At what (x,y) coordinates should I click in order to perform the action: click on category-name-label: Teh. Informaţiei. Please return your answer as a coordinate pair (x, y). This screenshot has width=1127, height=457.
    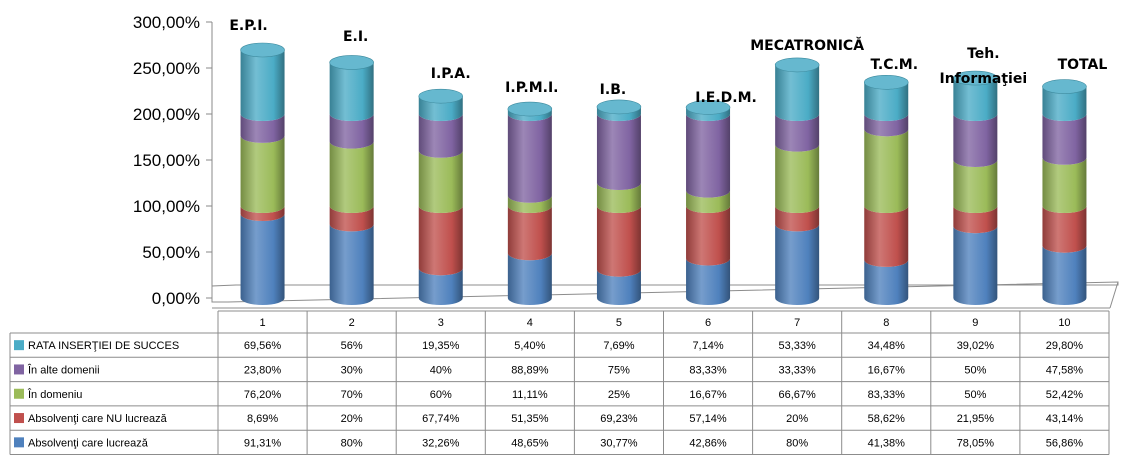
    Looking at the image, I should click on (984, 66).